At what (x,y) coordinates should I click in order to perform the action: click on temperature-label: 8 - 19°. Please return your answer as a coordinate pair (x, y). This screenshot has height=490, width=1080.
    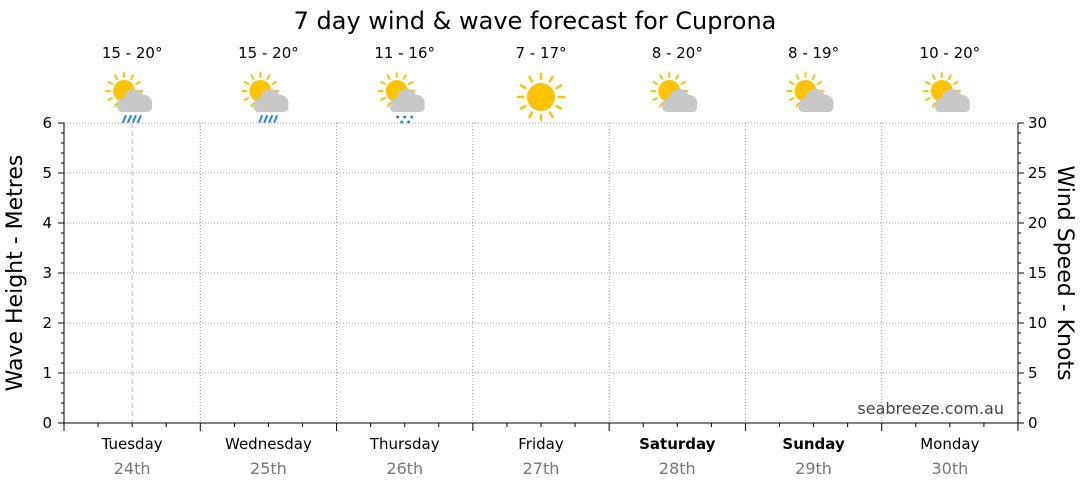
    Looking at the image, I should click on (813, 53).